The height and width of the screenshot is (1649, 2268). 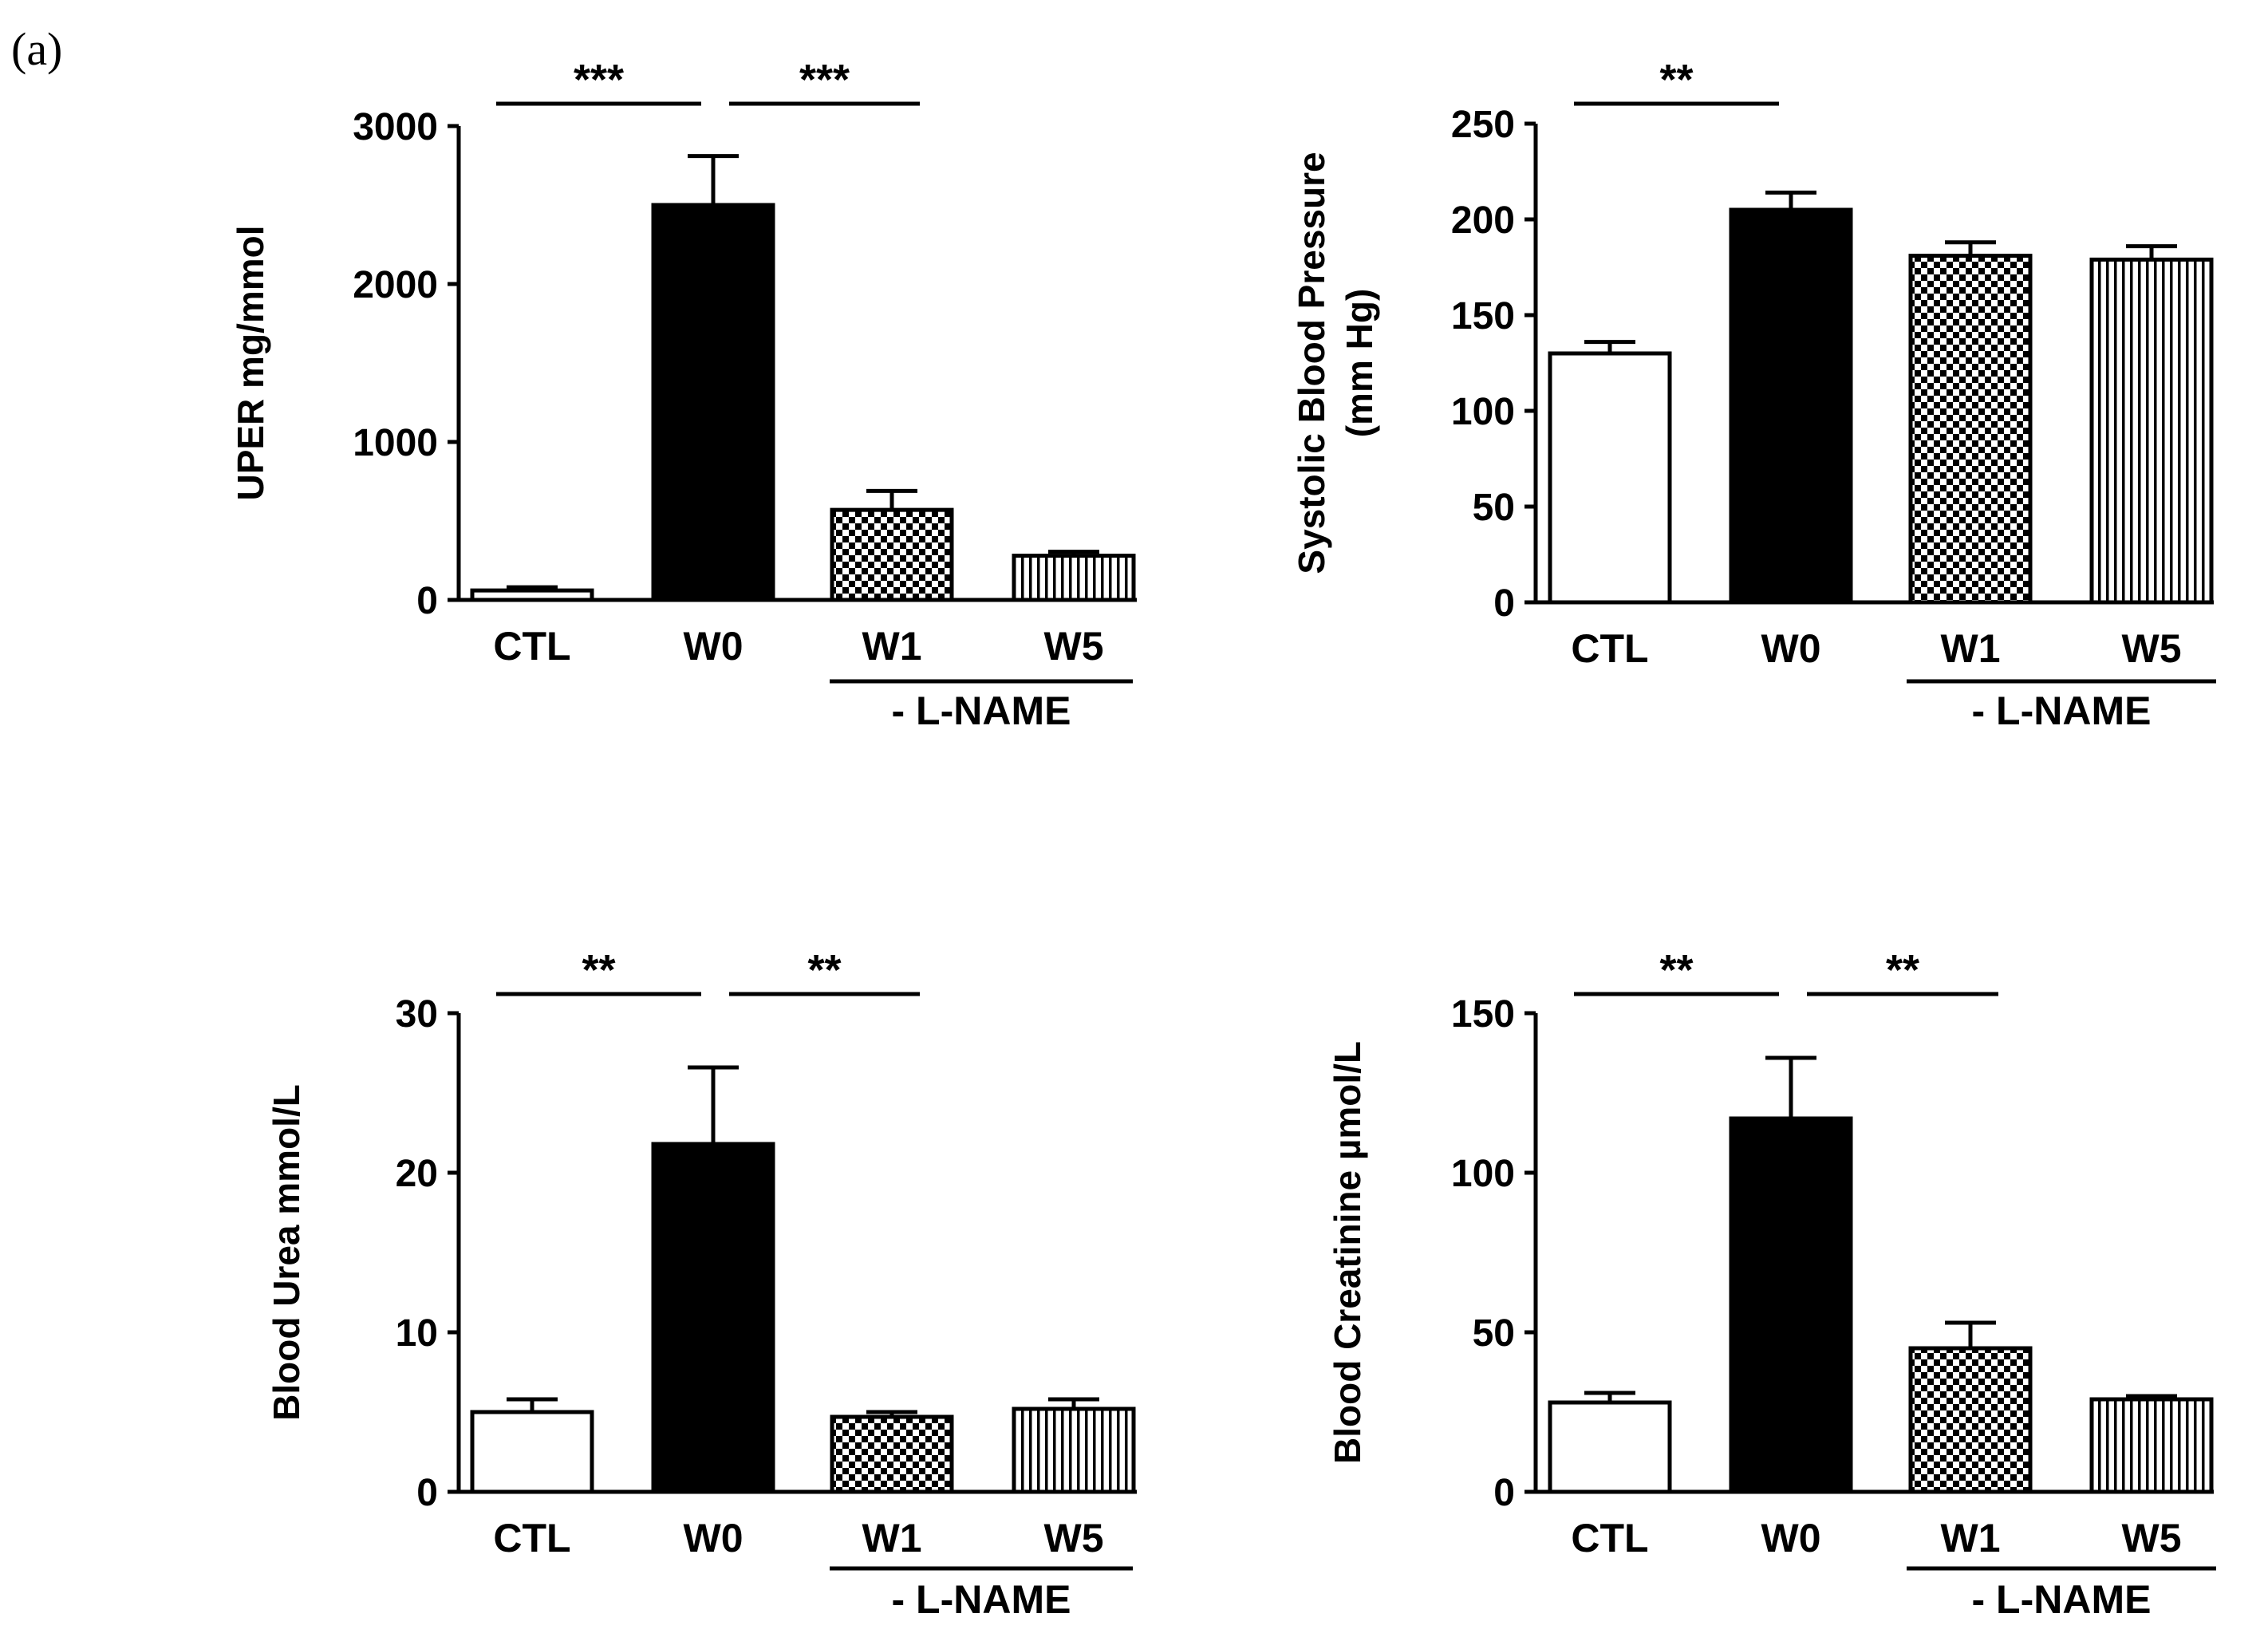 What do you see at coordinates (395, 443) in the screenshot?
I see `y-tick-label: 1000` at bounding box center [395, 443].